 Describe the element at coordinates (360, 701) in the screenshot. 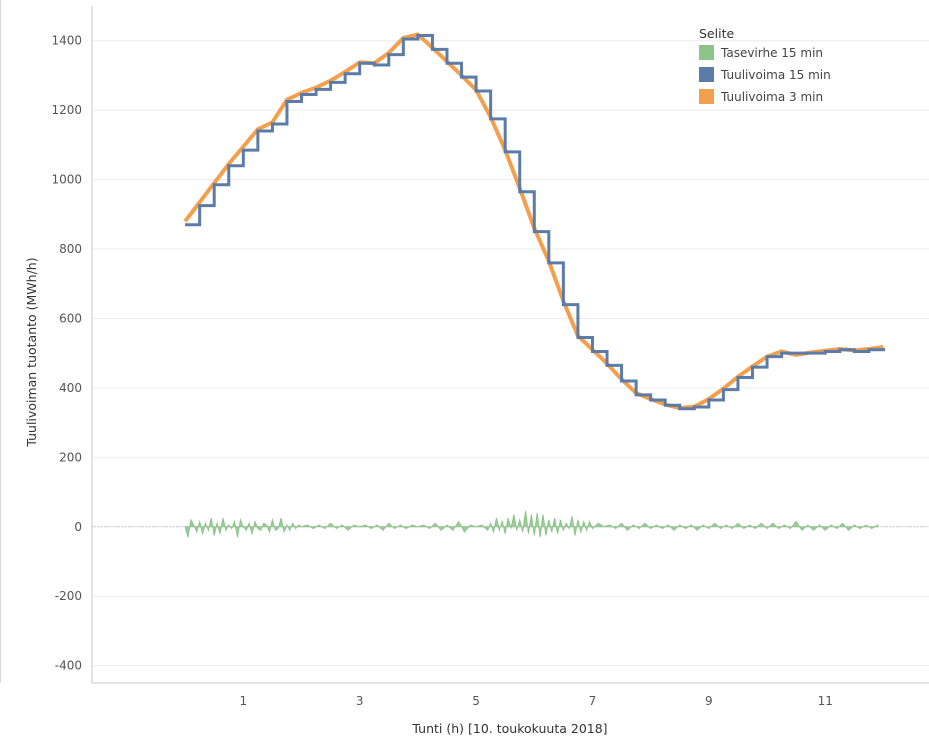

I see `x-tick-label: 3` at that location.